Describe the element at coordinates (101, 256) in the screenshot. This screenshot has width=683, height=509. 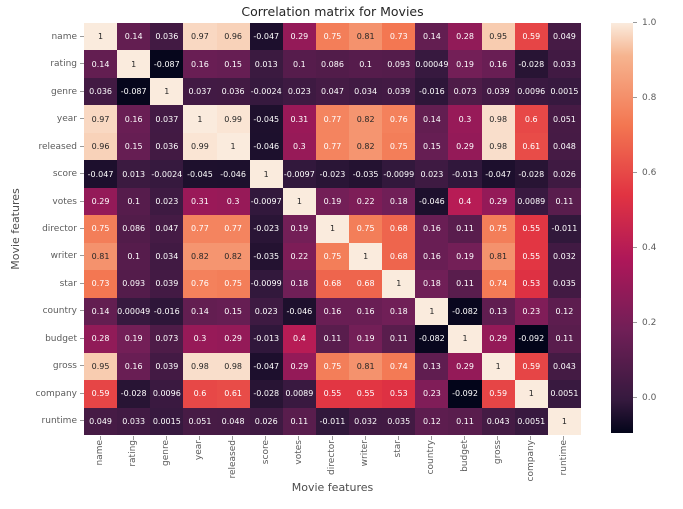
I see `heatmap-cell: 0.81` at that location.